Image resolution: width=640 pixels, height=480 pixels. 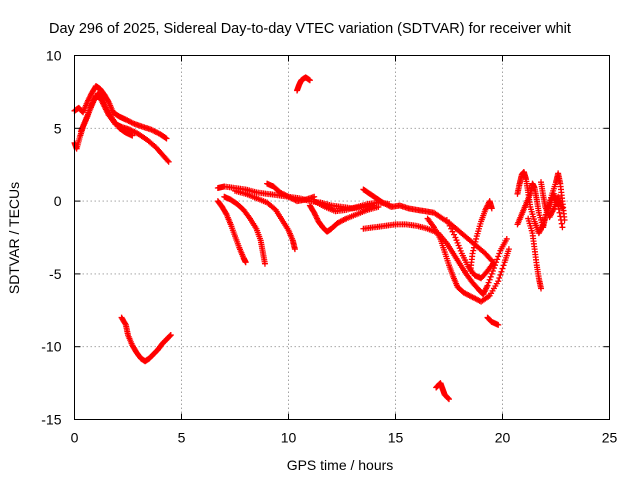 I want to click on x-tick-label: 15, so click(x=396, y=438).